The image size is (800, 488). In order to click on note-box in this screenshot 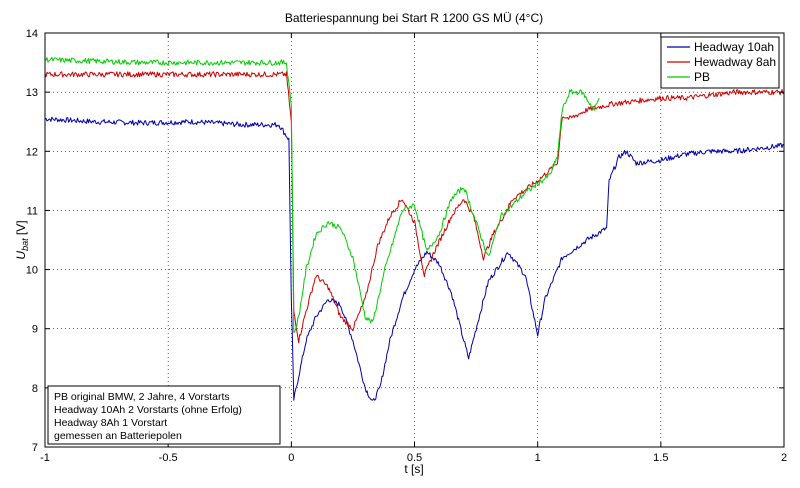, I will do `click(164, 415)`.